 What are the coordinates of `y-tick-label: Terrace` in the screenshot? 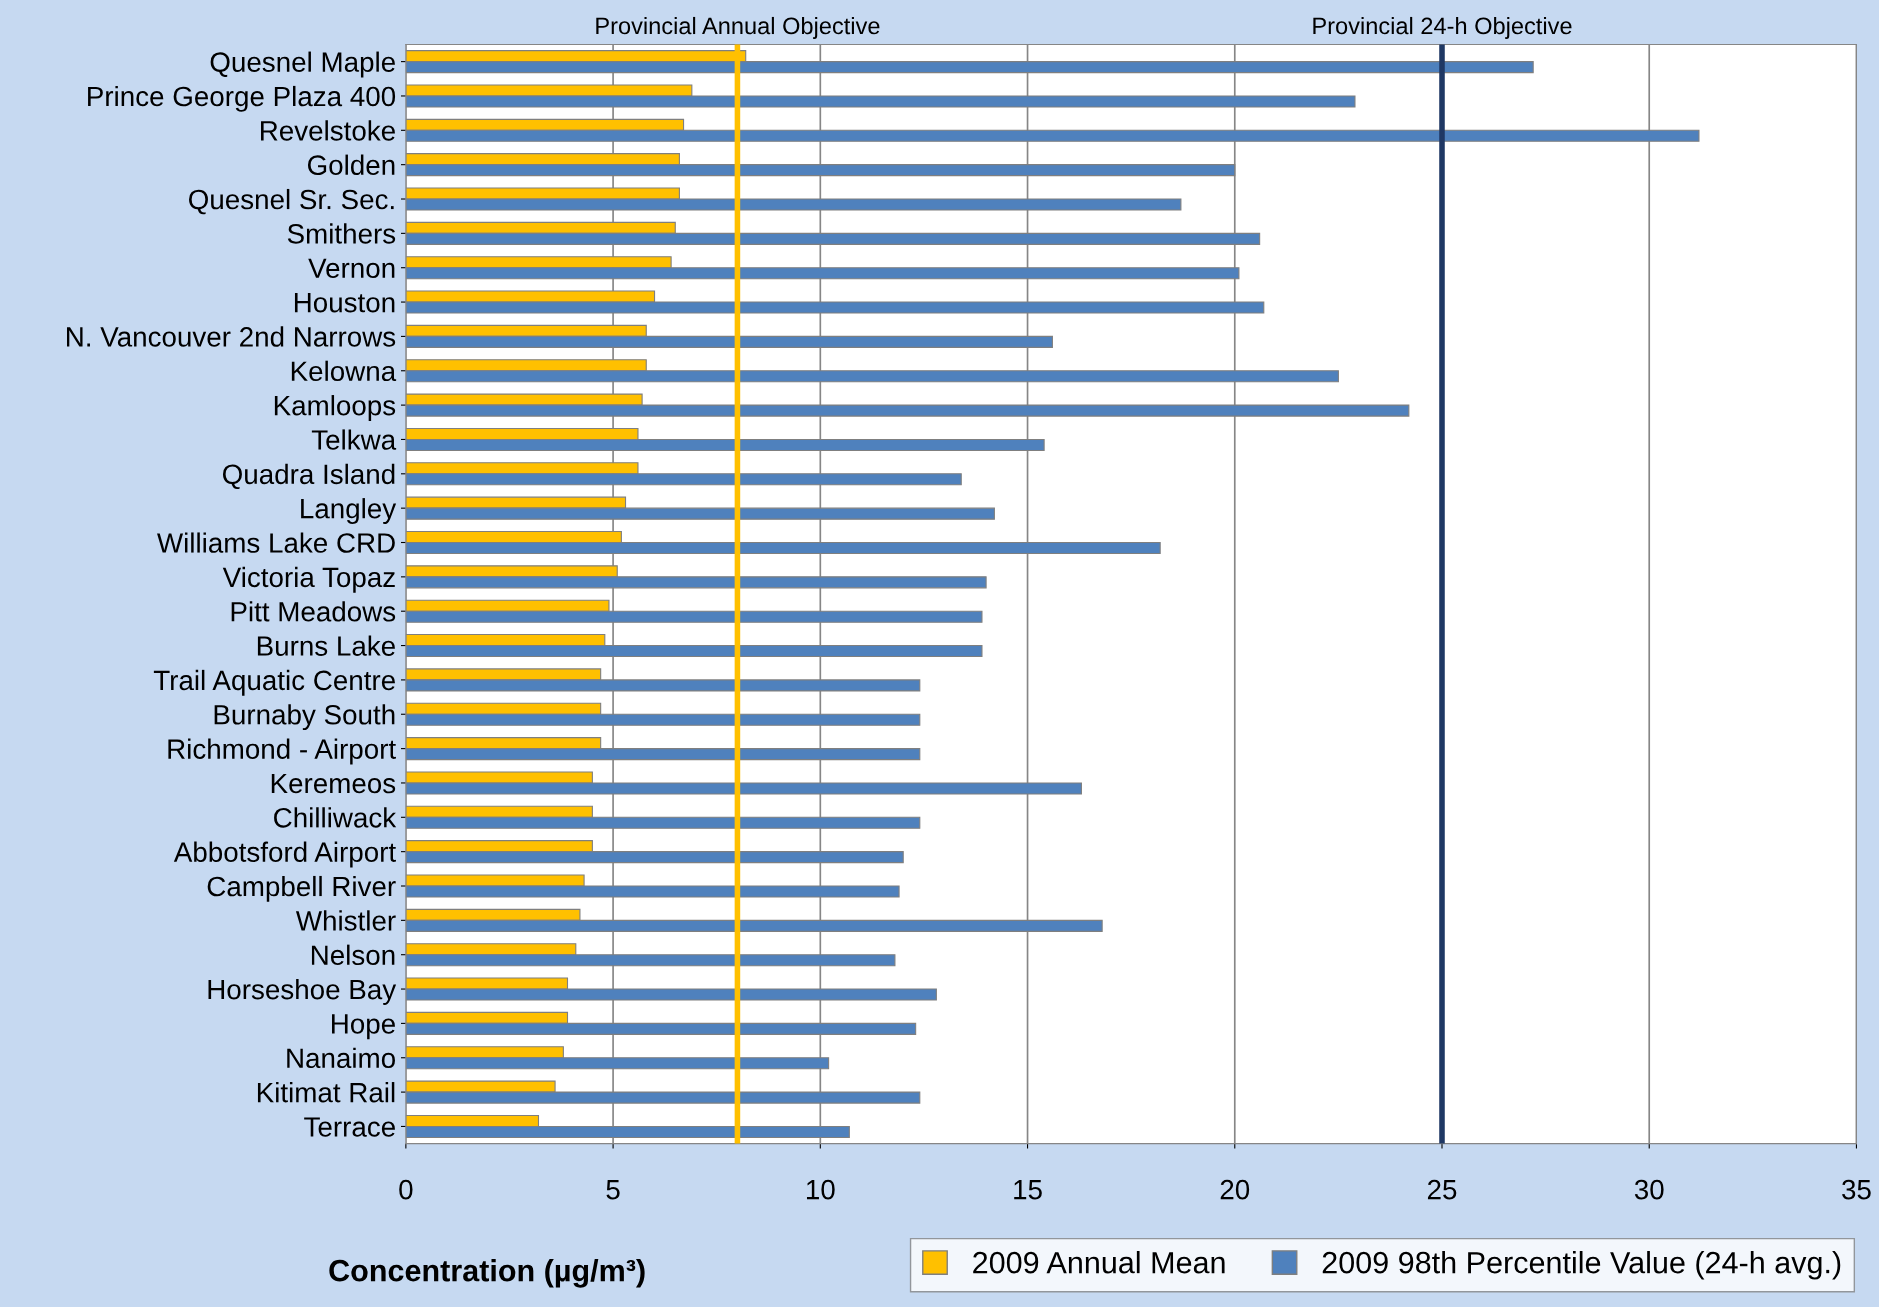 It's located at (349, 1127).